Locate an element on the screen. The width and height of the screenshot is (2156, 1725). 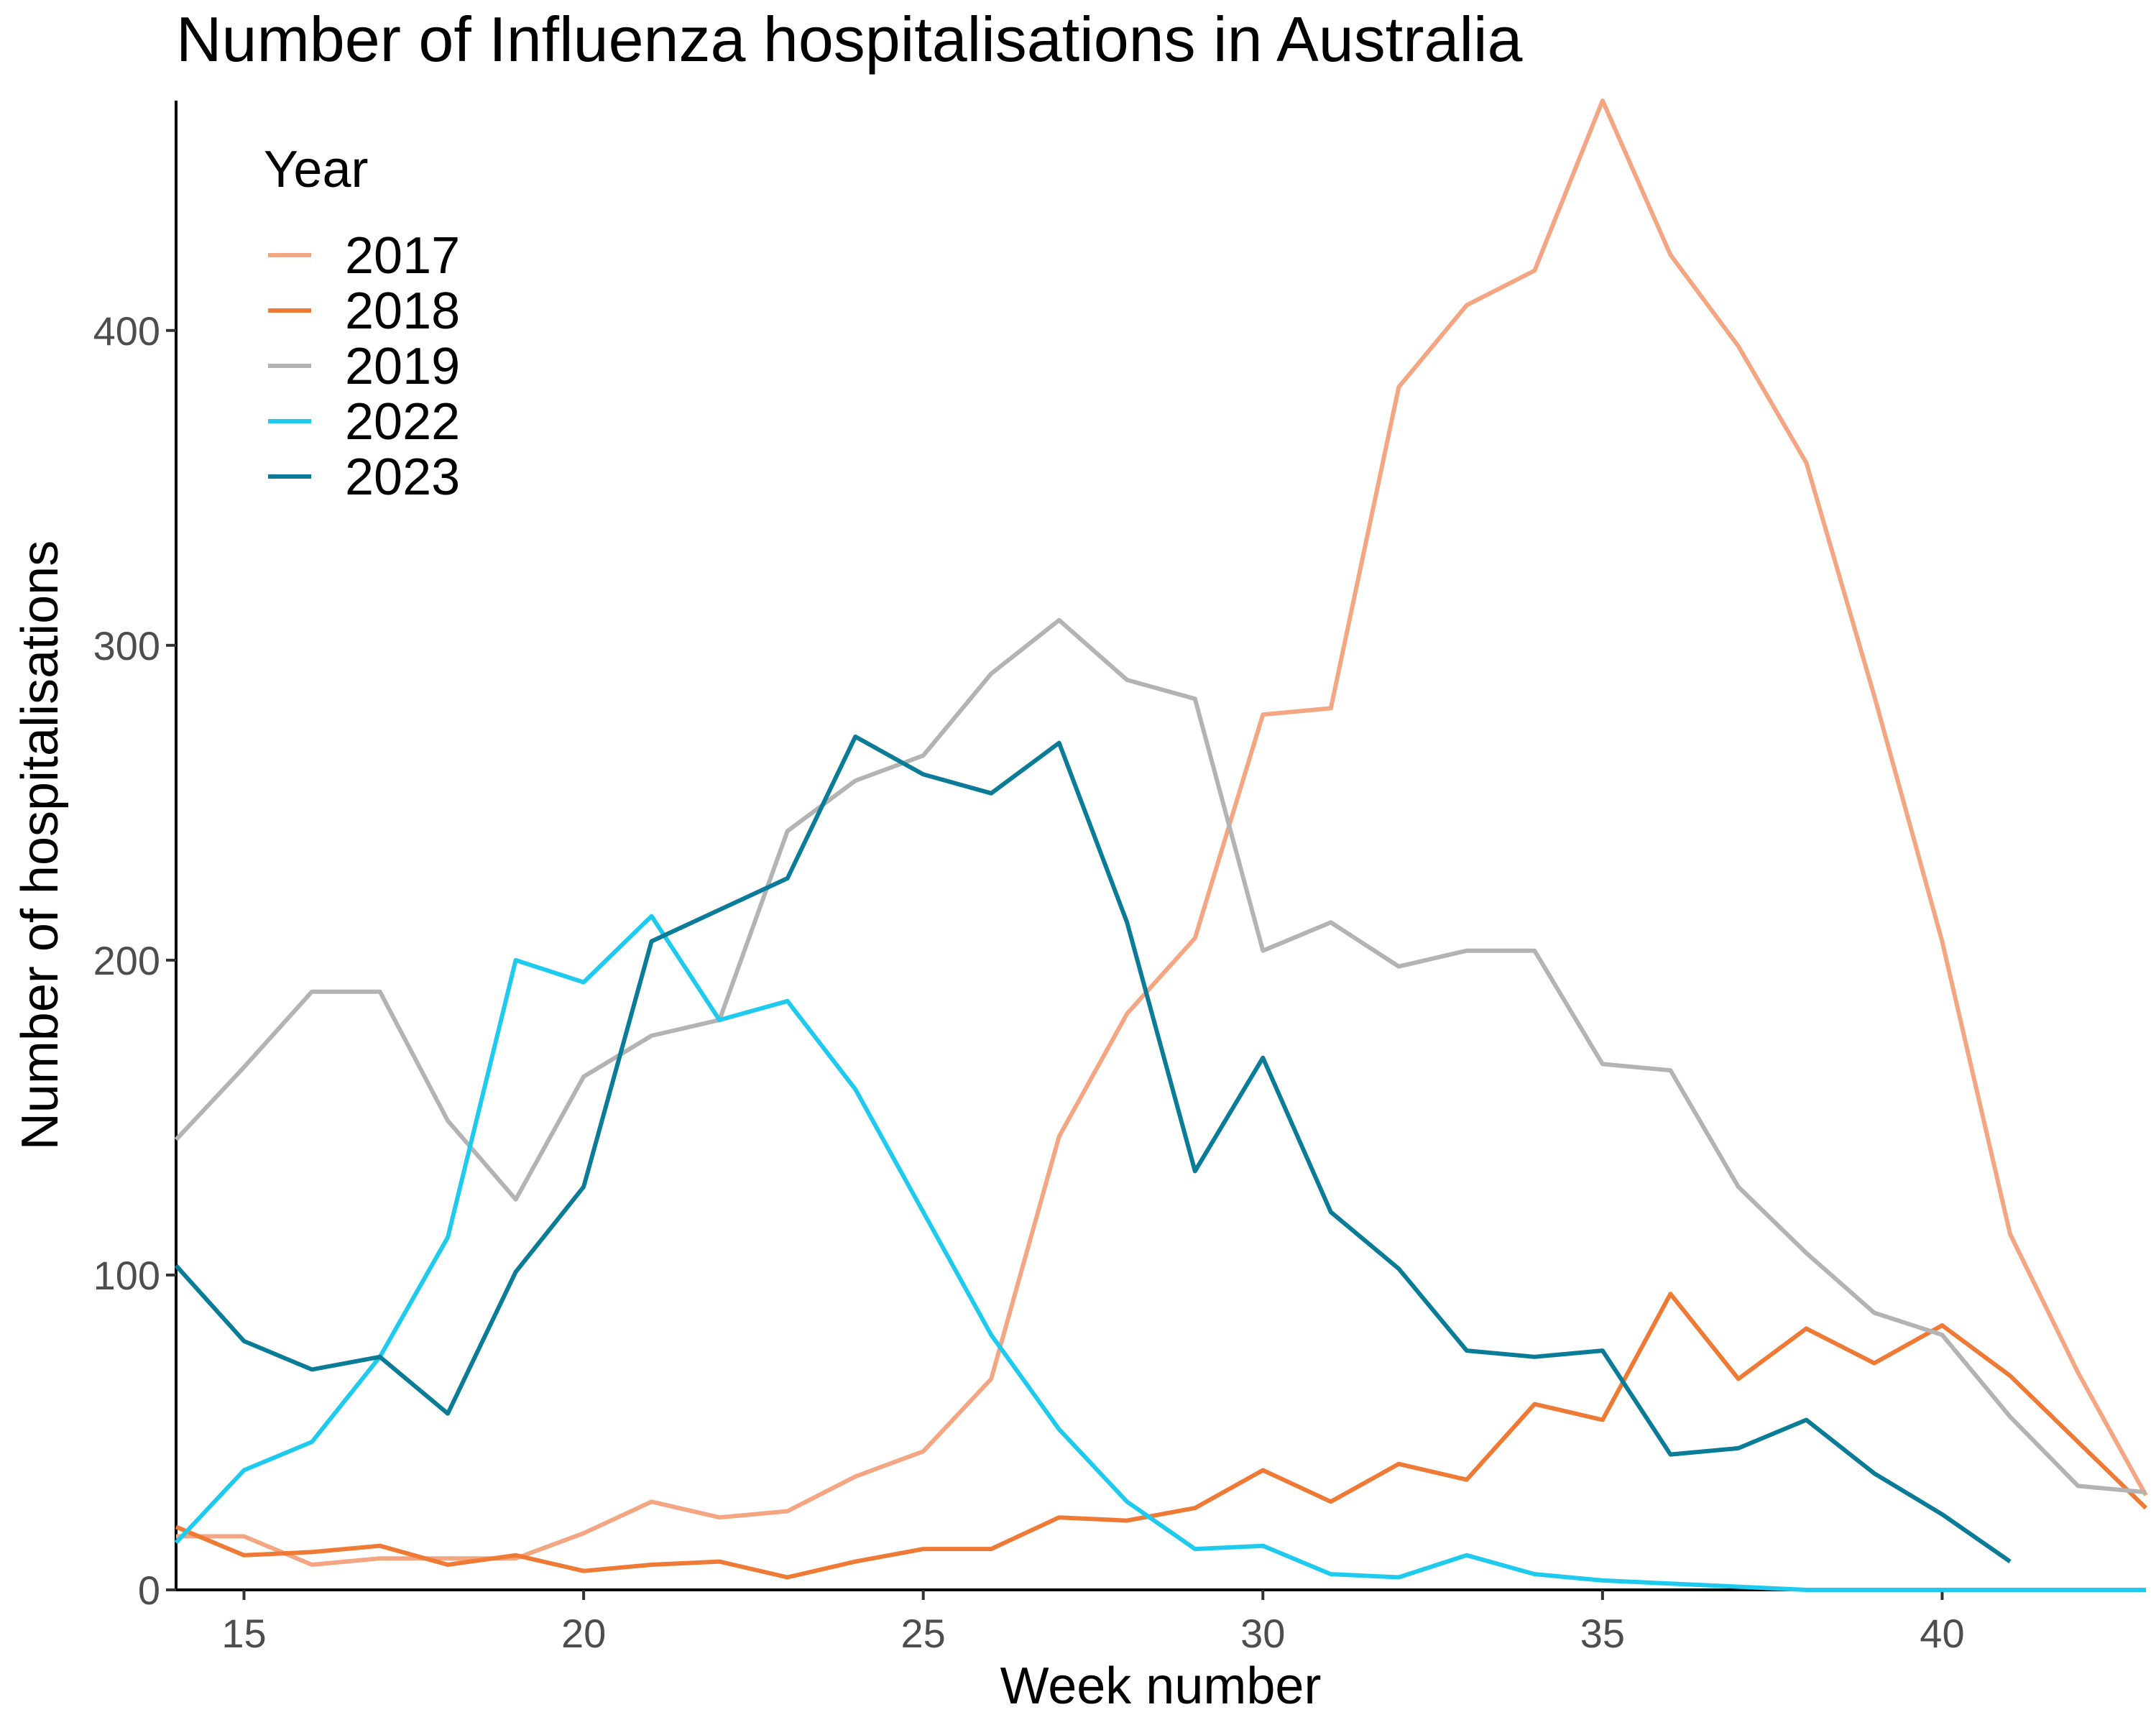
y-tick-label: 400 is located at coordinates (126, 331).